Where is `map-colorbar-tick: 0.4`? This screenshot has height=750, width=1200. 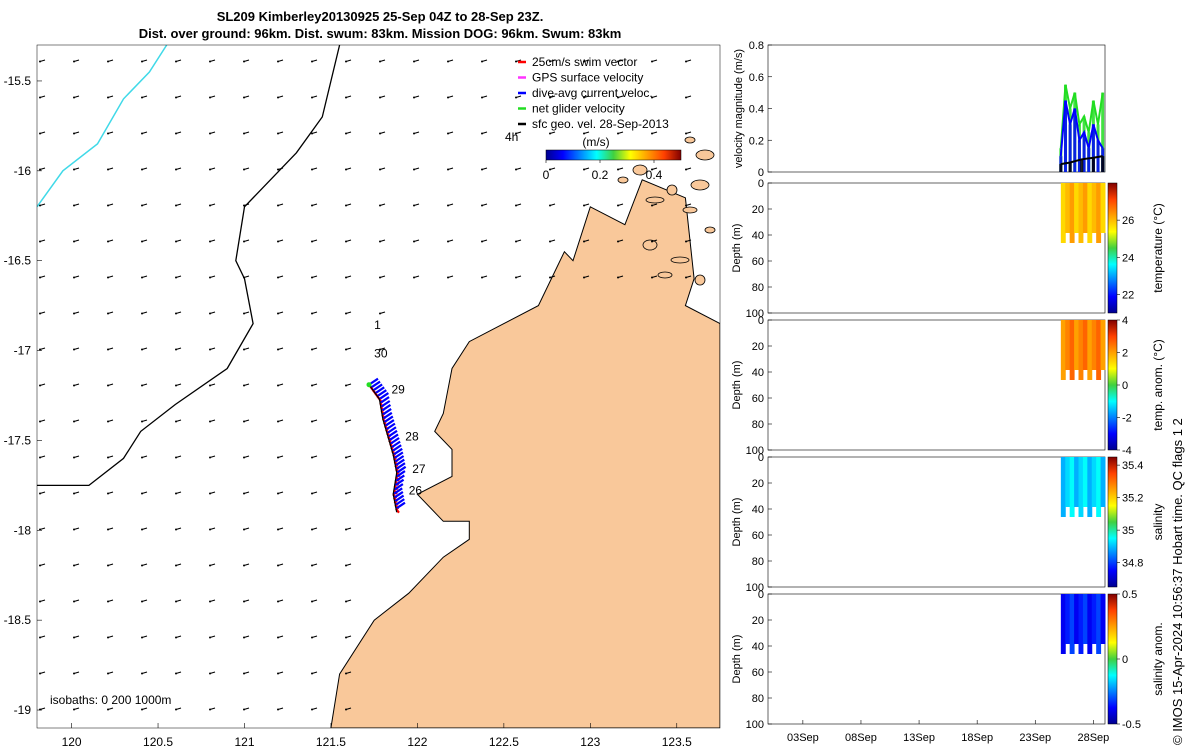 map-colorbar-tick: 0.4 is located at coordinates (654, 175).